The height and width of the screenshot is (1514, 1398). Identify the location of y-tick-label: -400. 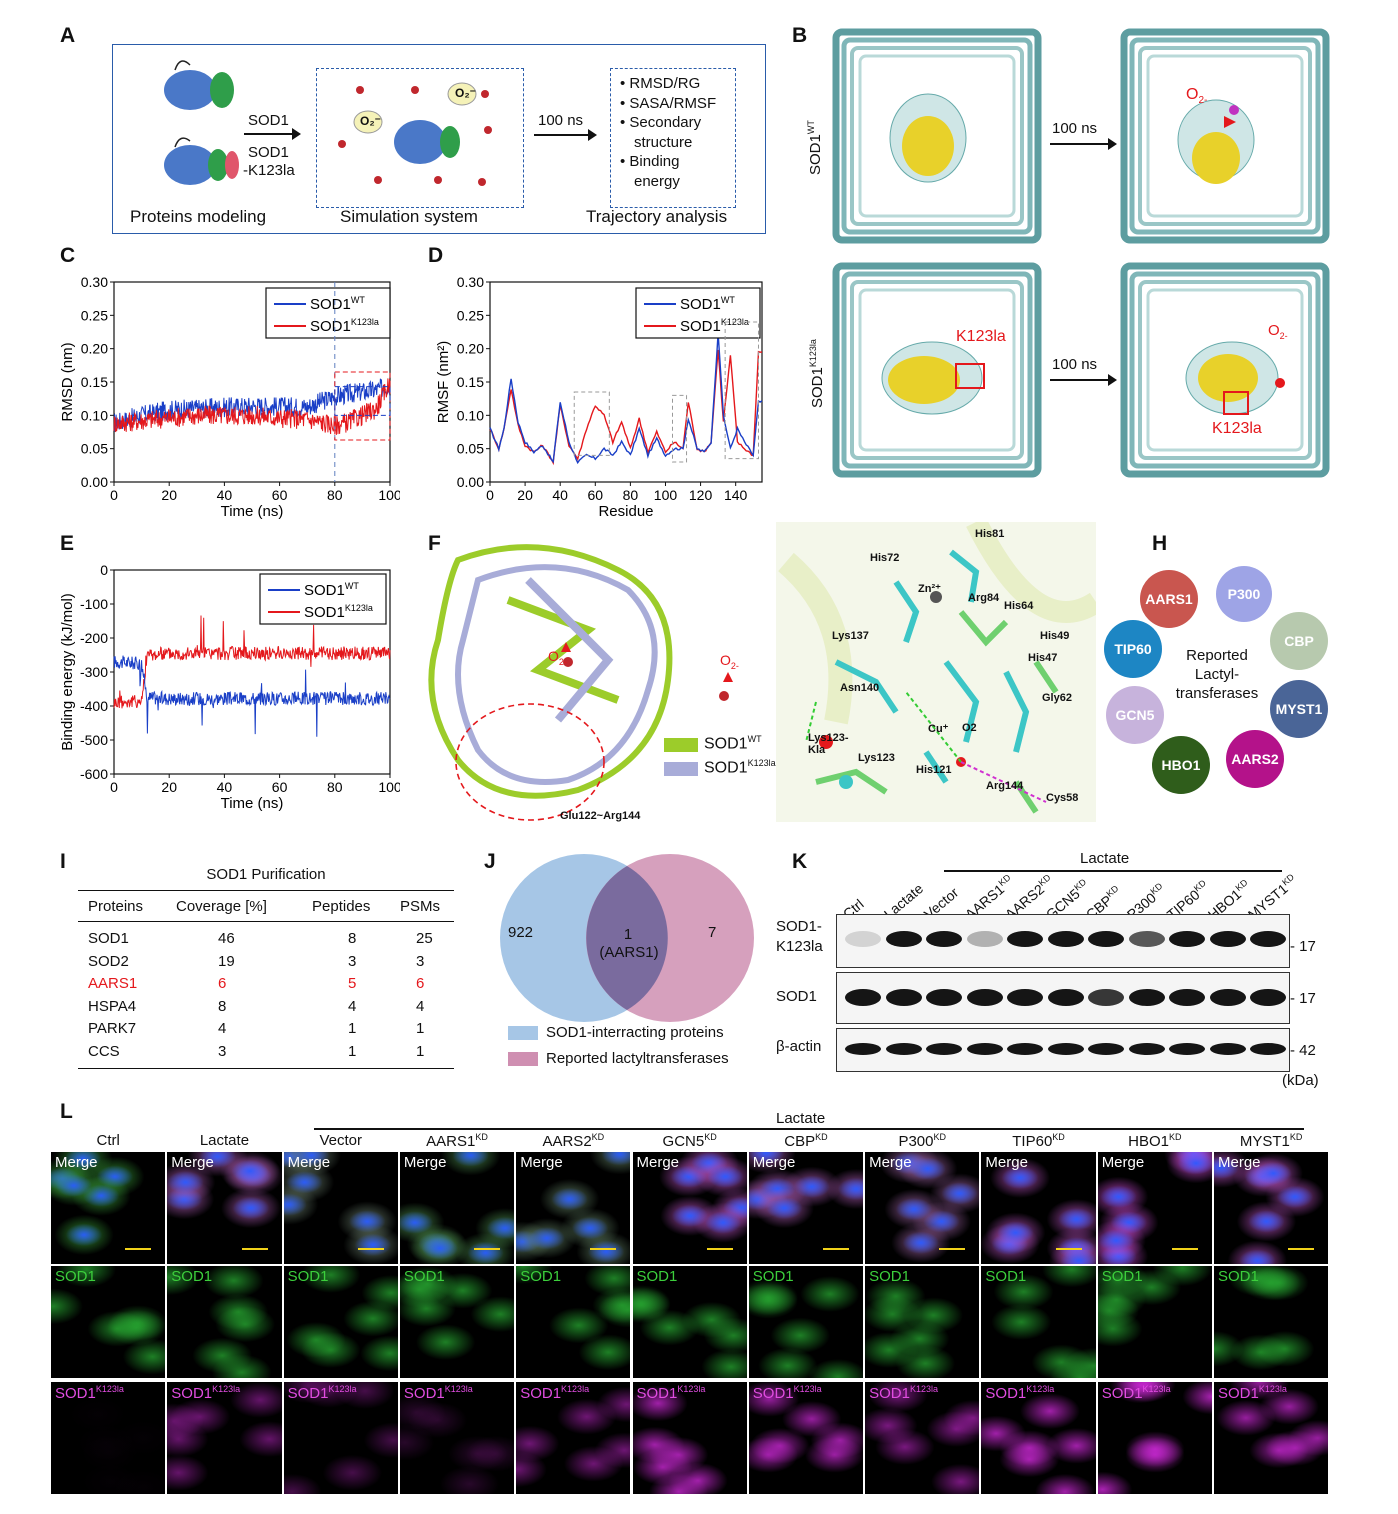
(94, 706).